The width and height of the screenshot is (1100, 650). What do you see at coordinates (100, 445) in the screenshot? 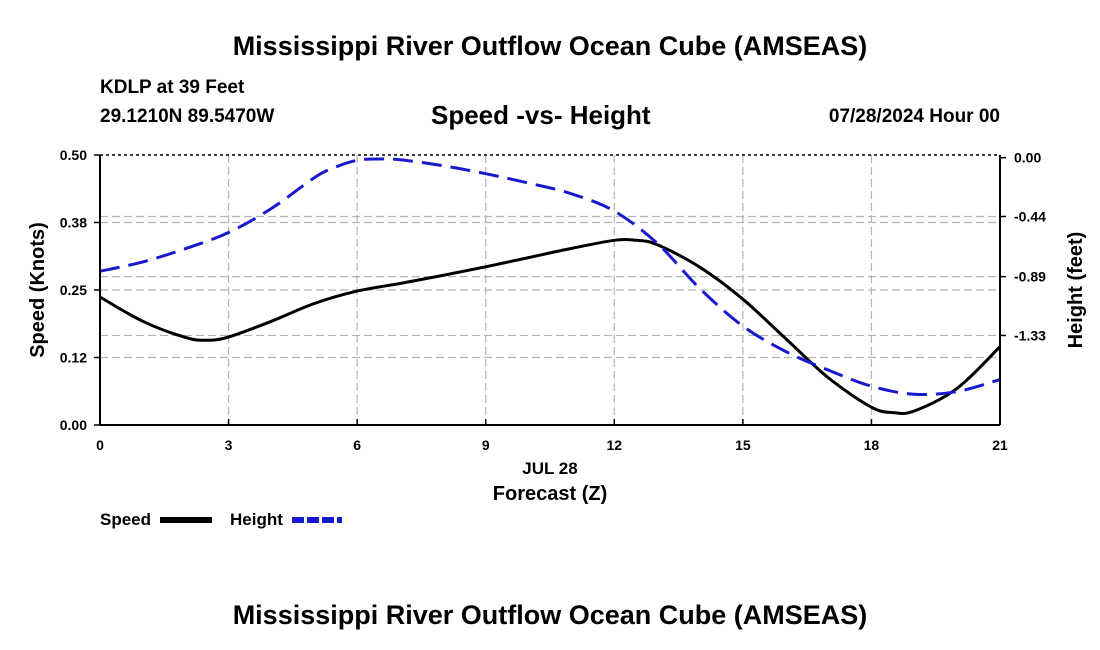
I see `x-tick-label: 0` at bounding box center [100, 445].